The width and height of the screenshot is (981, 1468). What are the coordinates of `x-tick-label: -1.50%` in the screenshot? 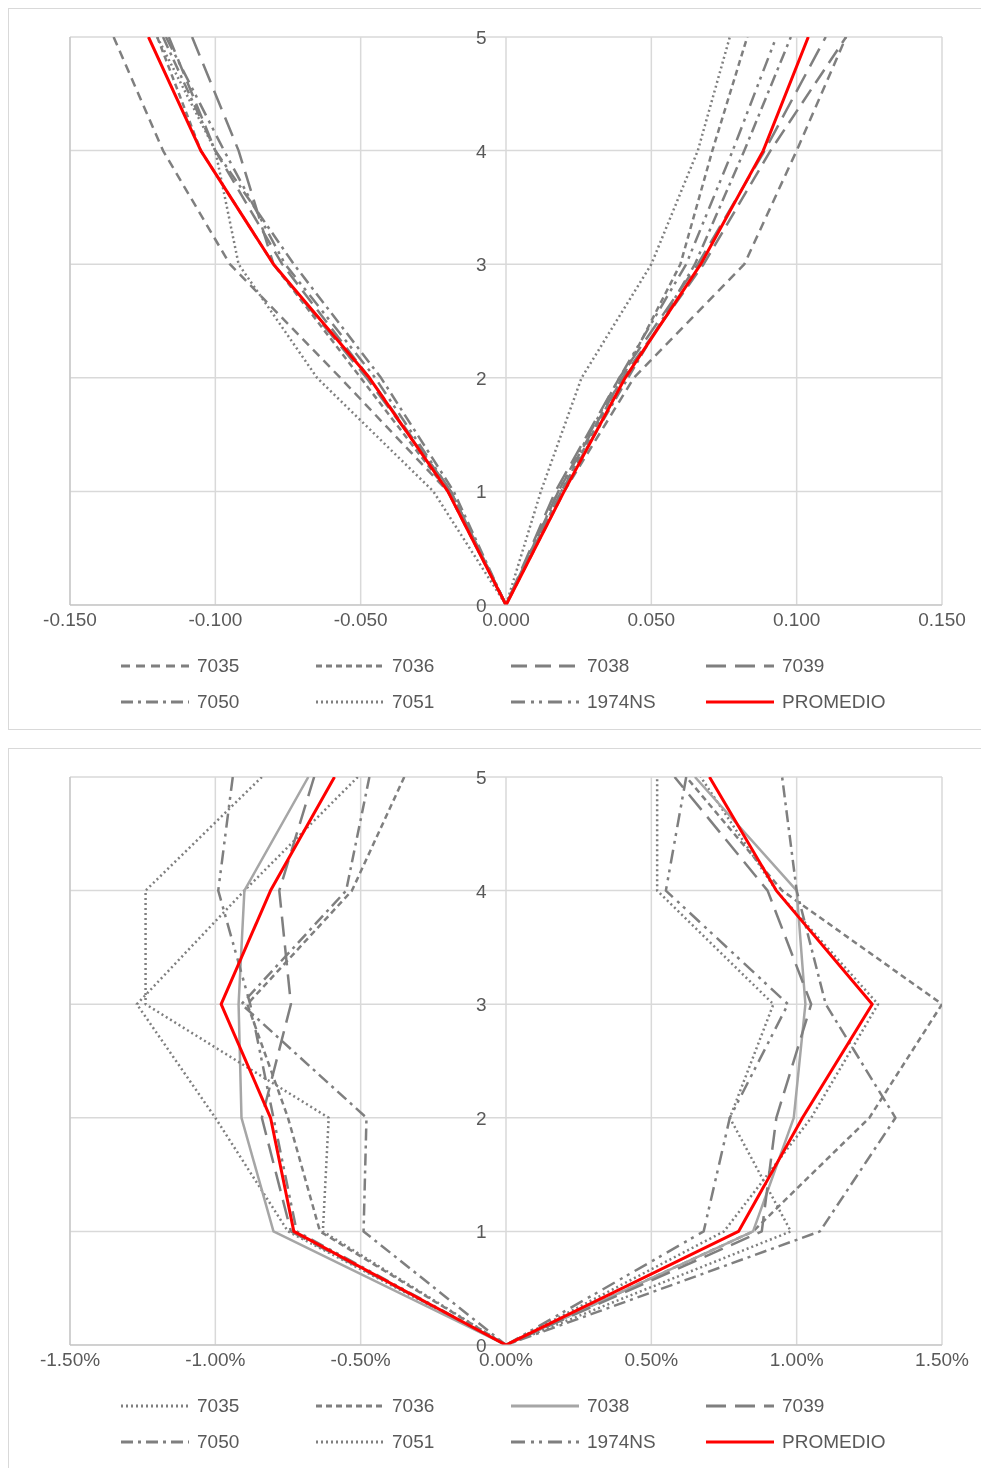 It's located at (70, 1360).